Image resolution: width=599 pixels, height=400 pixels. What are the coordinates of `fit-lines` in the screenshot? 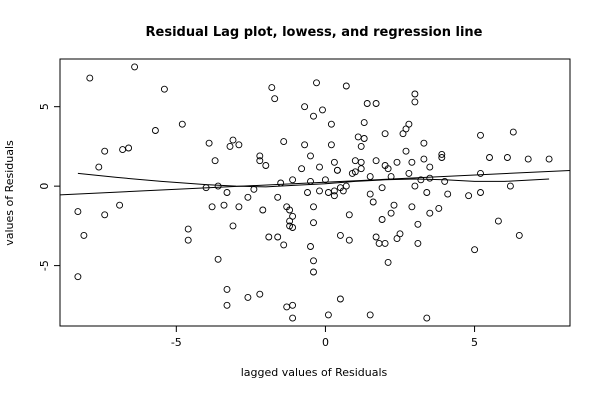 It's located at (315, 182).